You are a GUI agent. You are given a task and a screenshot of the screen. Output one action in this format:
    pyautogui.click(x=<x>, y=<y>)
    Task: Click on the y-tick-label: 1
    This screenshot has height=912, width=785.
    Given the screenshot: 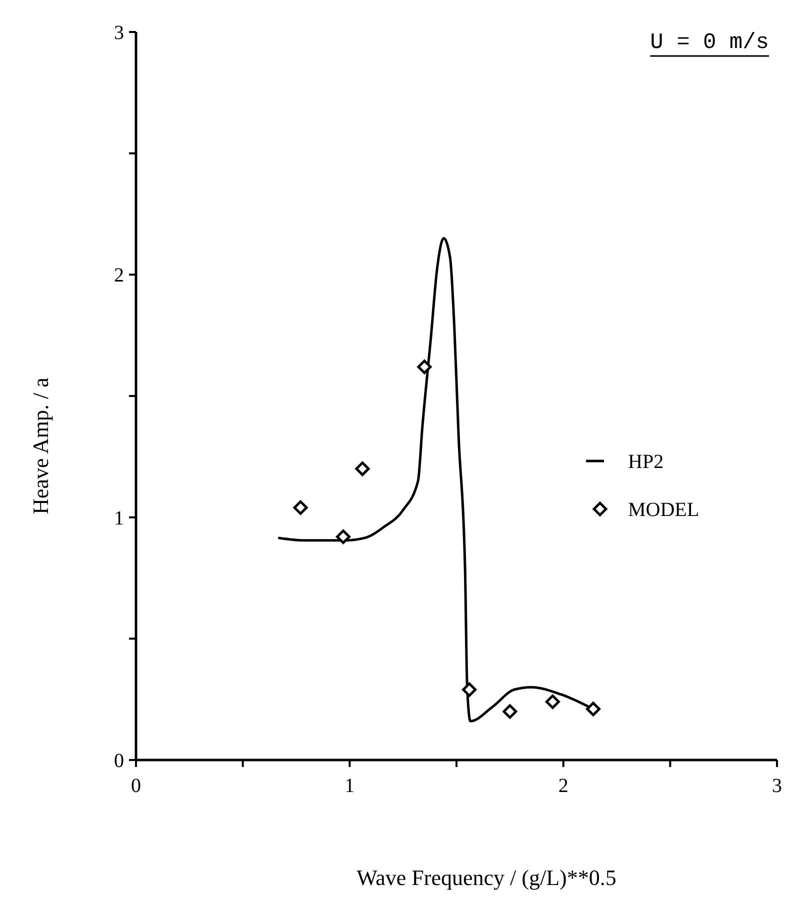 What is the action you would take?
    pyautogui.click(x=119, y=518)
    